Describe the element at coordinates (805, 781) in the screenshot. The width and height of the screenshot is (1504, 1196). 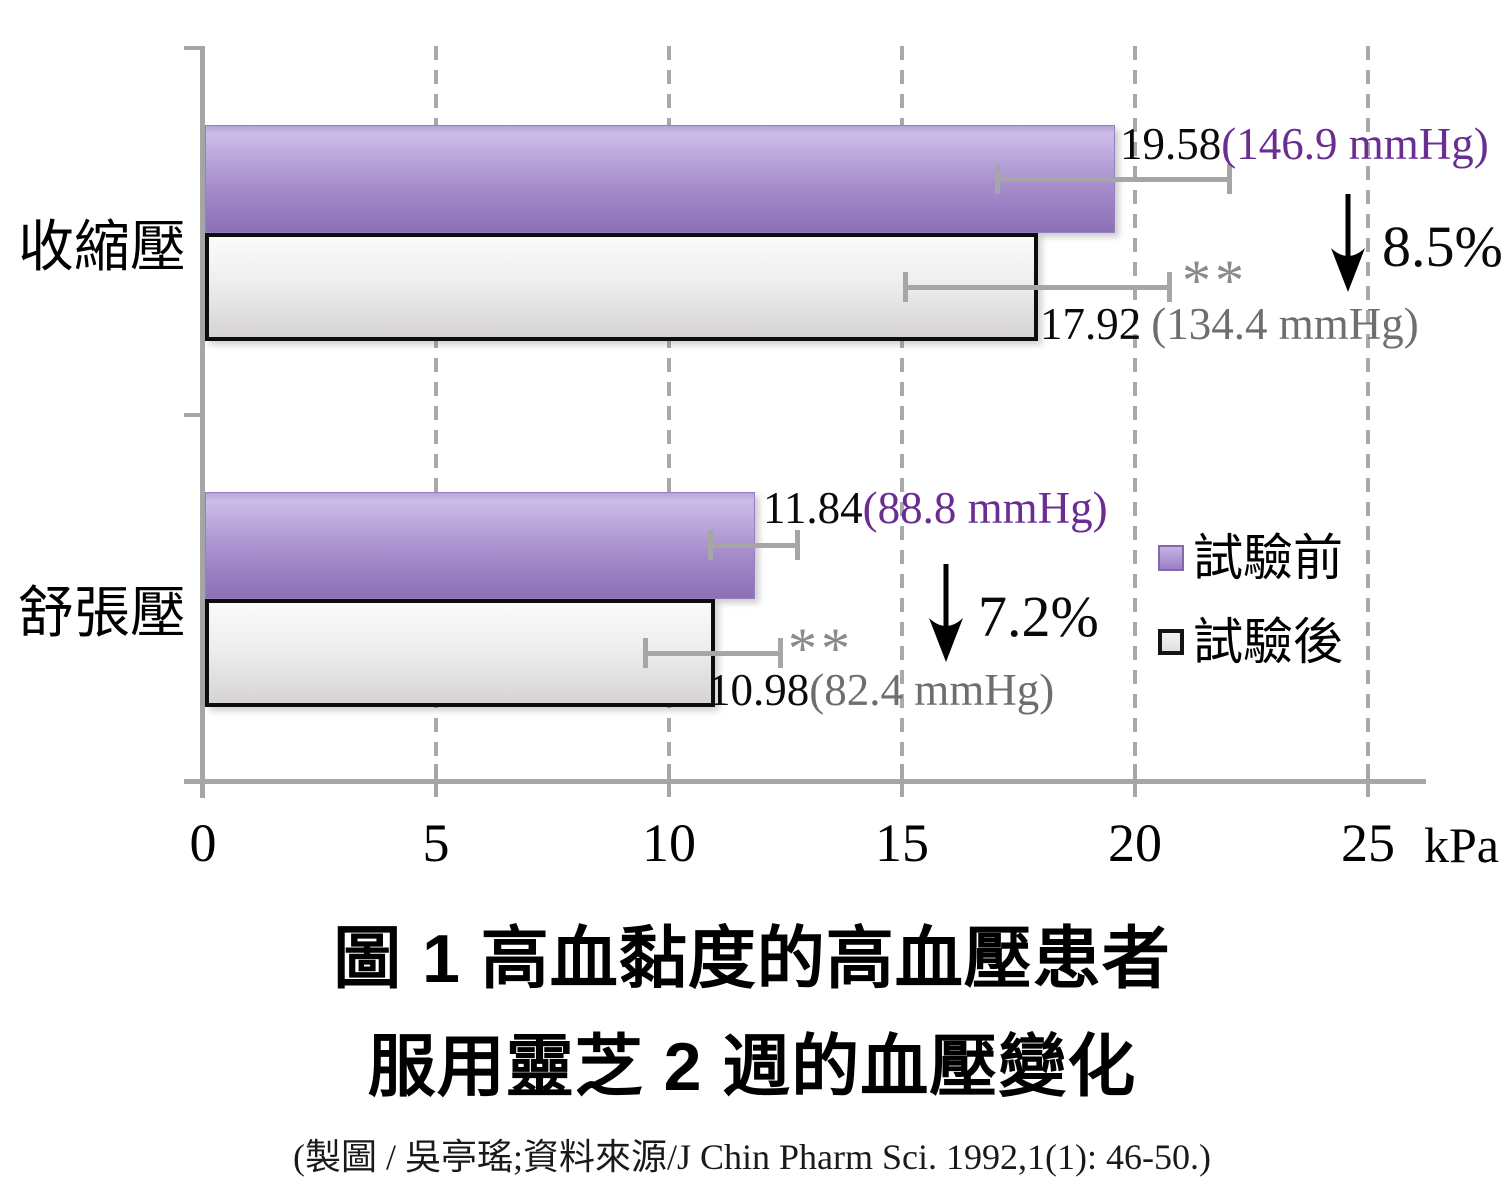
I see `x-axis-line` at that location.